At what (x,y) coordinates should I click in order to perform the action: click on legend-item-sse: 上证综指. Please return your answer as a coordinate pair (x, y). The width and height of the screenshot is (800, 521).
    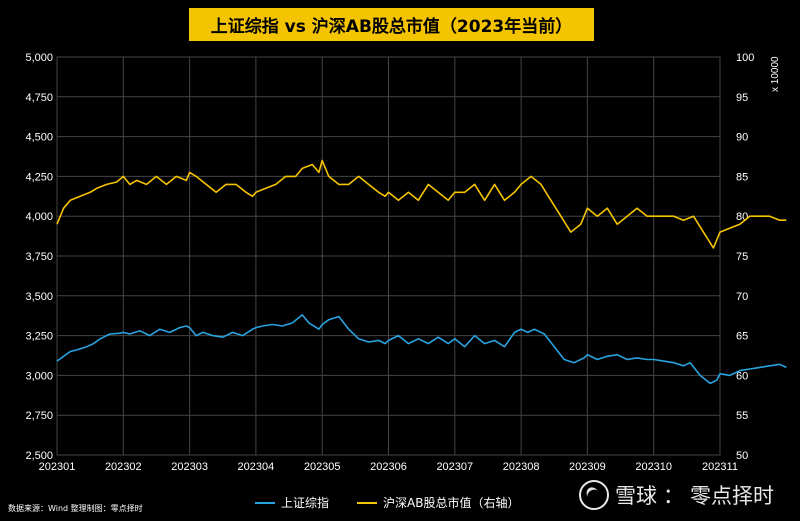
    Looking at the image, I should click on (292, 502).